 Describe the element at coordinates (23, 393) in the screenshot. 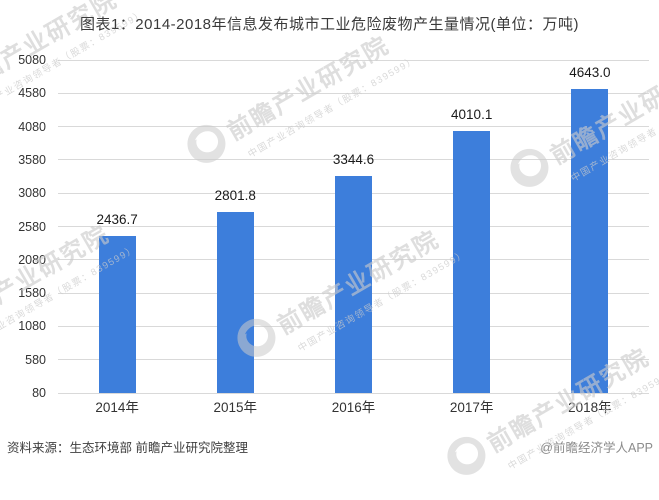

I see `y-axis-tick-label: 80` at that location.